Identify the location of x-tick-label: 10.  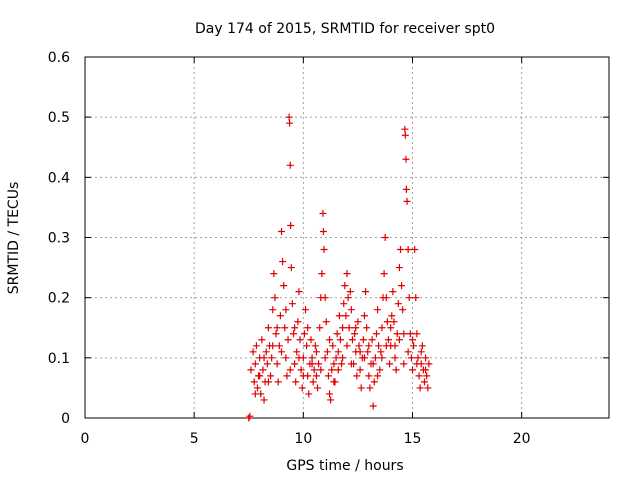
(303, 439).